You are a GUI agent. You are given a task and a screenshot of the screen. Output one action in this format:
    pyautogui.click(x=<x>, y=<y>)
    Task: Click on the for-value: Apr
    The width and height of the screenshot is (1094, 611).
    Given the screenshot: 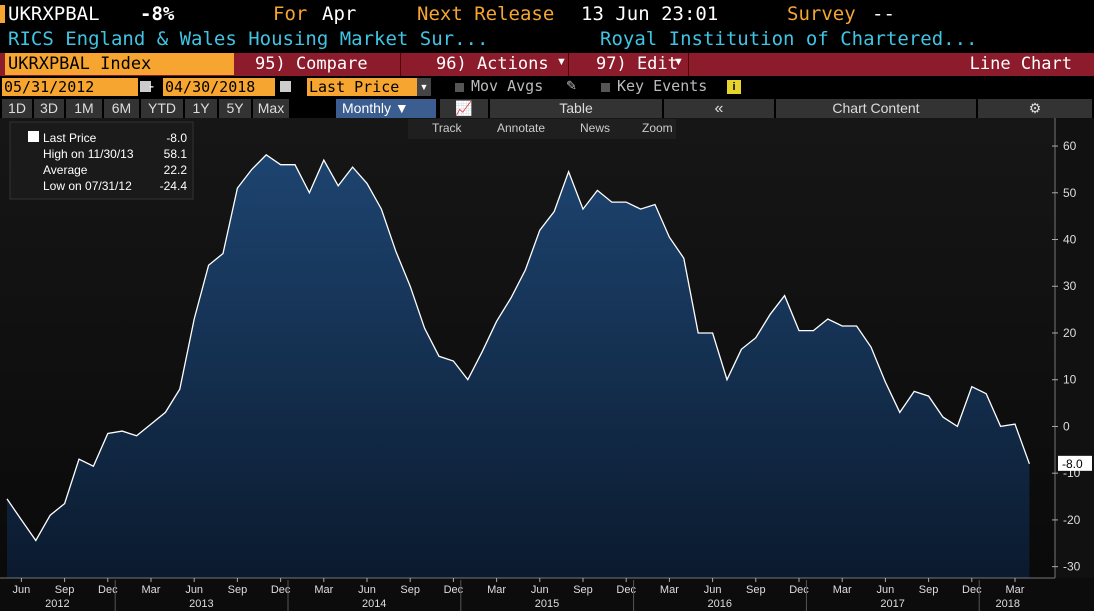 What is the action you would take?
    pyautogui.click(x=339, y=14)
    